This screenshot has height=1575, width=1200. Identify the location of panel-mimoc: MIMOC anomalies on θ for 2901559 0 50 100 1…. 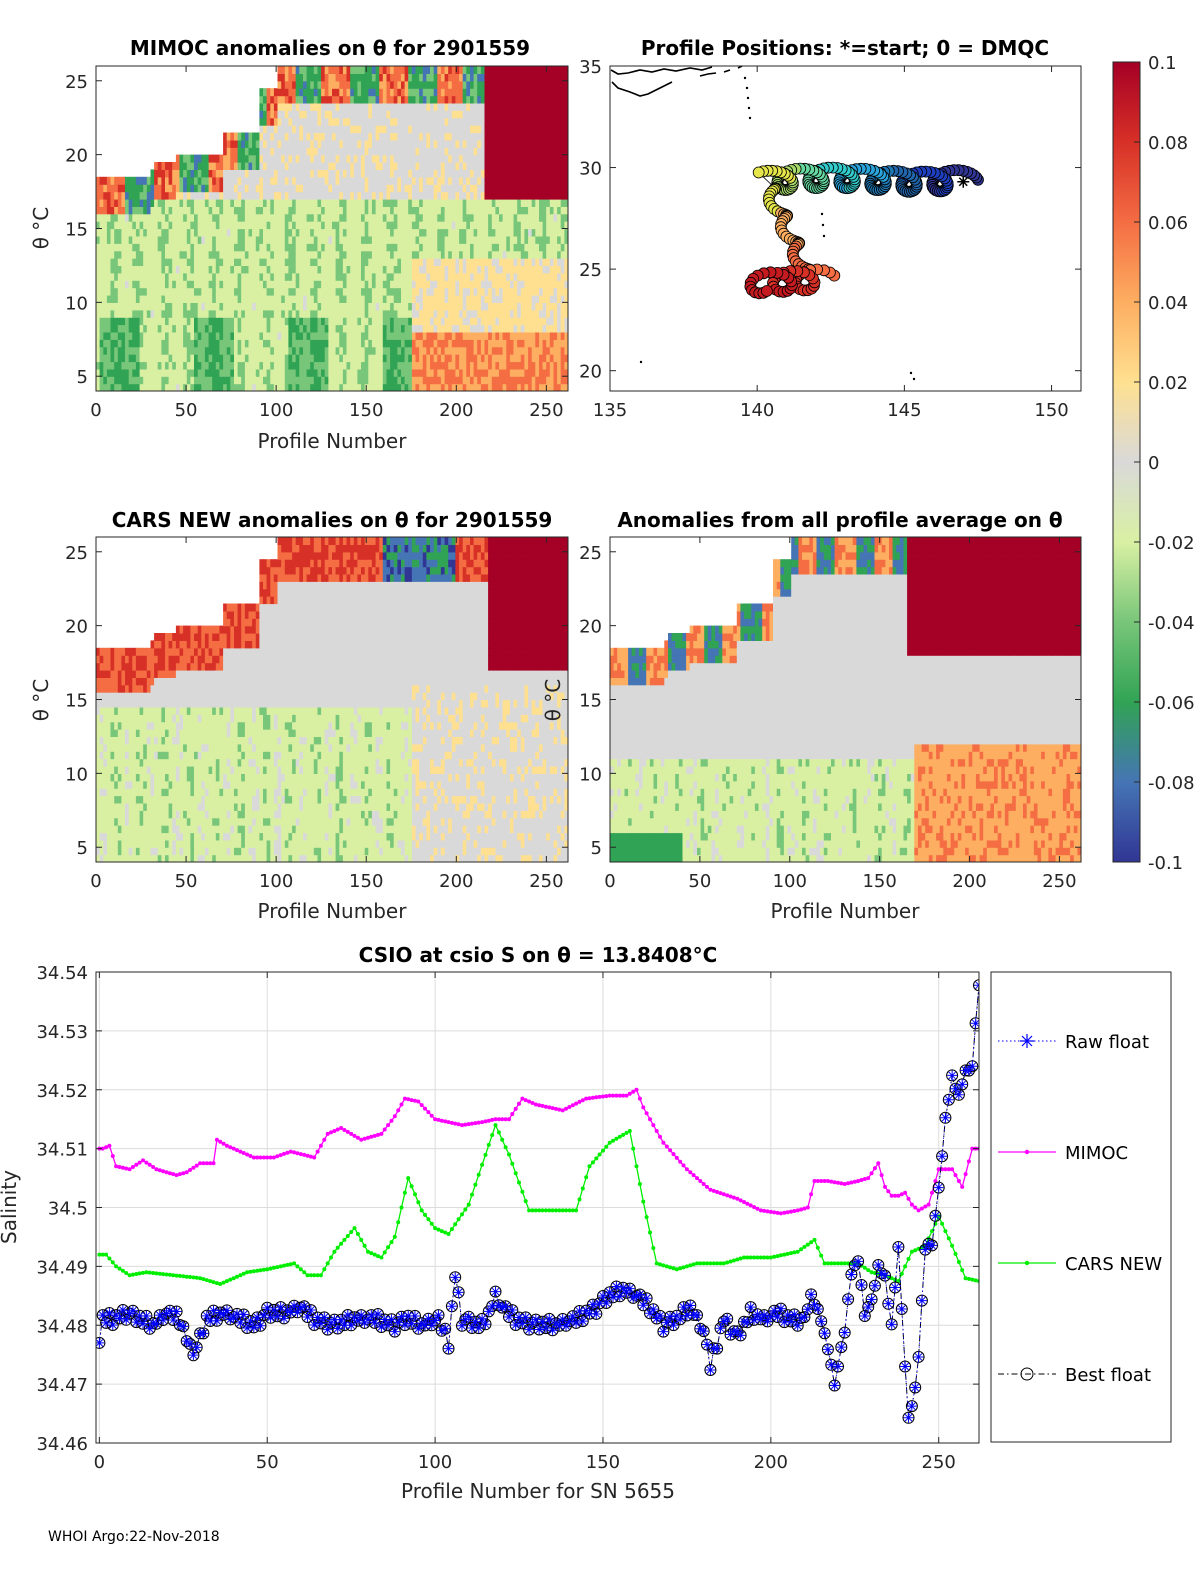
(299, 244).